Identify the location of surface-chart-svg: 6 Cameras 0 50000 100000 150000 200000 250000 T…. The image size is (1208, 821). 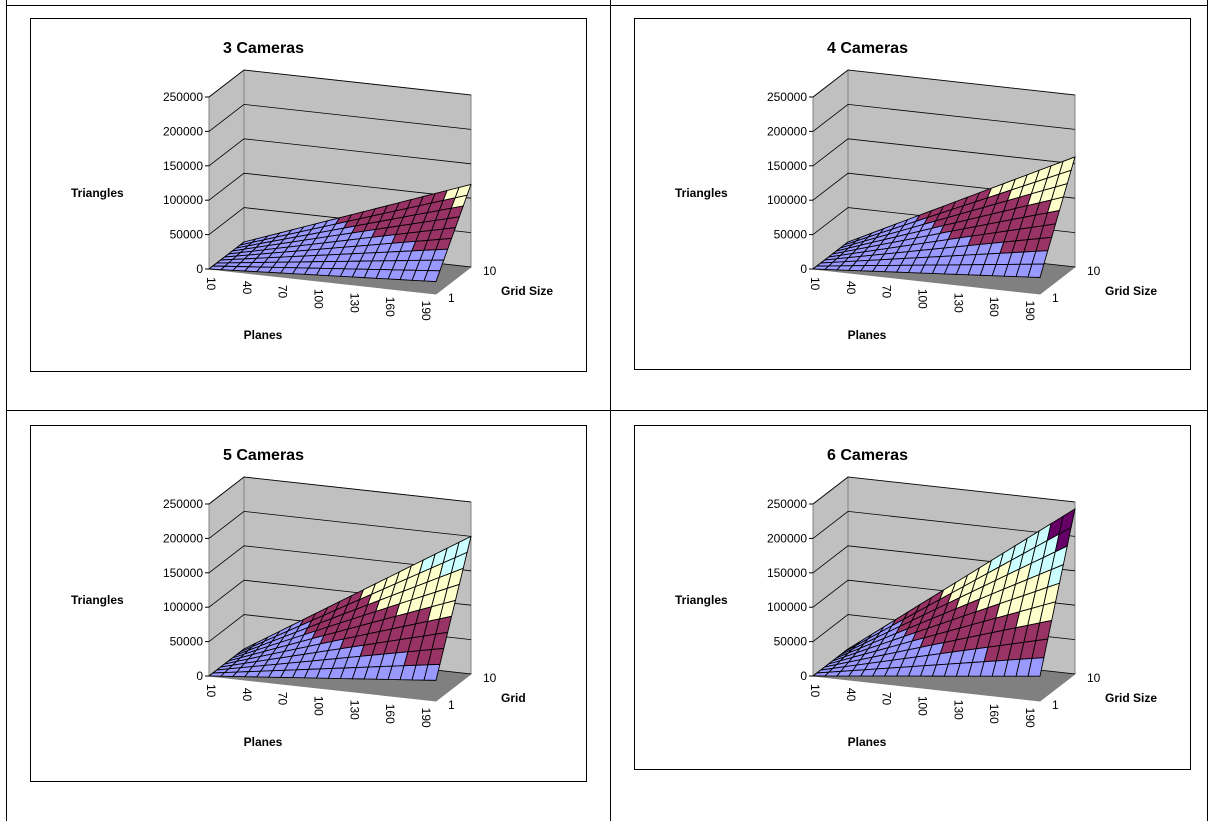
(916, 598).